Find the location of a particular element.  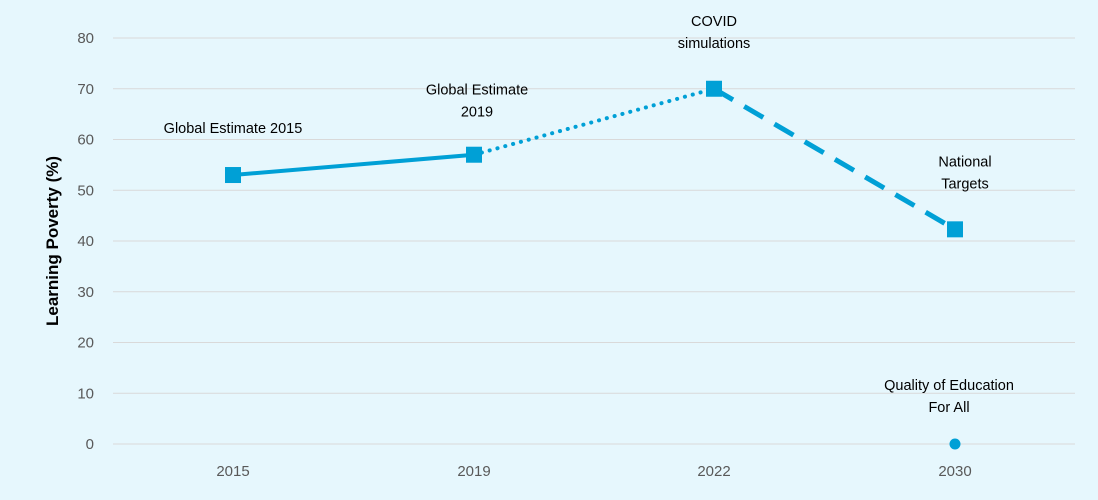

y-tick-label: 60 is located at coordinates (85, 140).